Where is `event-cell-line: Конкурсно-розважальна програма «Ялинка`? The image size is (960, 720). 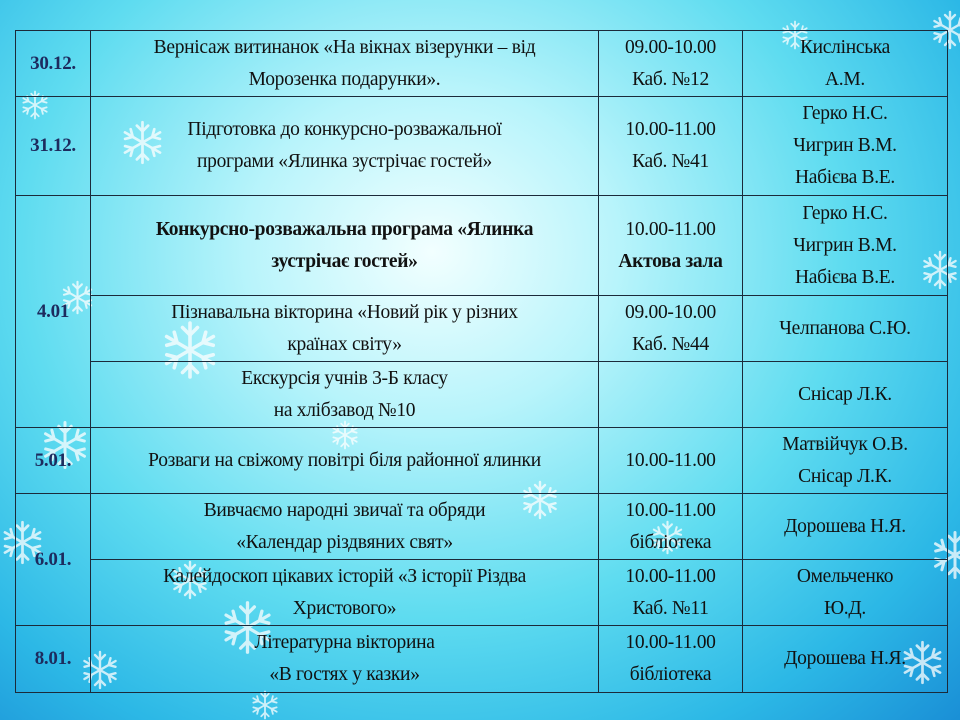 event-cell-line: Конкурсно-розважальна програма «Ялинка is located at coordinates (344, 229).